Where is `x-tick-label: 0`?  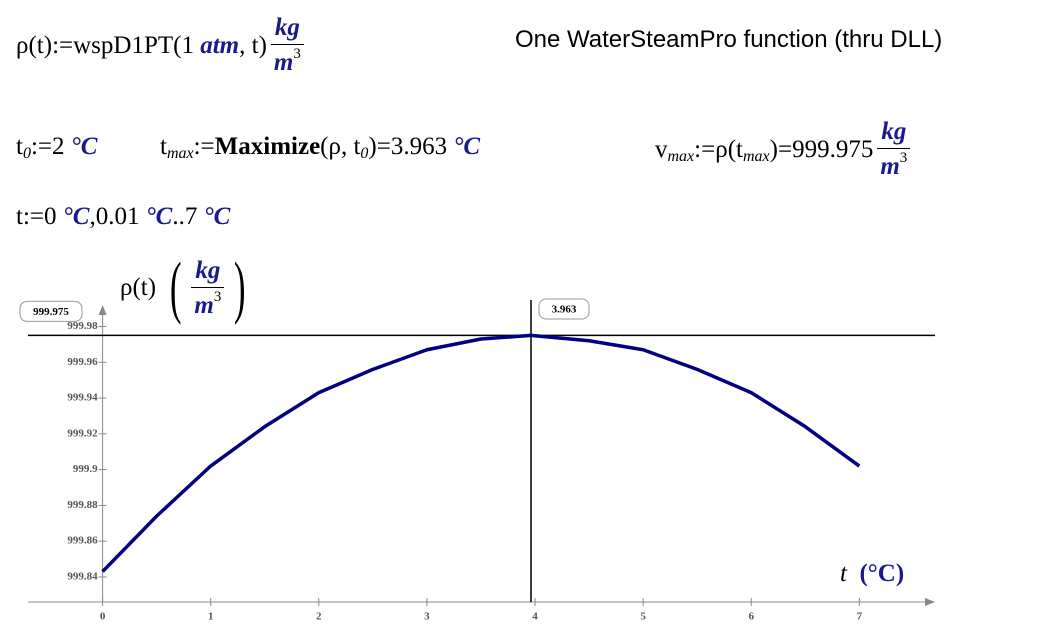 x-tick-label: 0 is located at coordinates (103, 617).